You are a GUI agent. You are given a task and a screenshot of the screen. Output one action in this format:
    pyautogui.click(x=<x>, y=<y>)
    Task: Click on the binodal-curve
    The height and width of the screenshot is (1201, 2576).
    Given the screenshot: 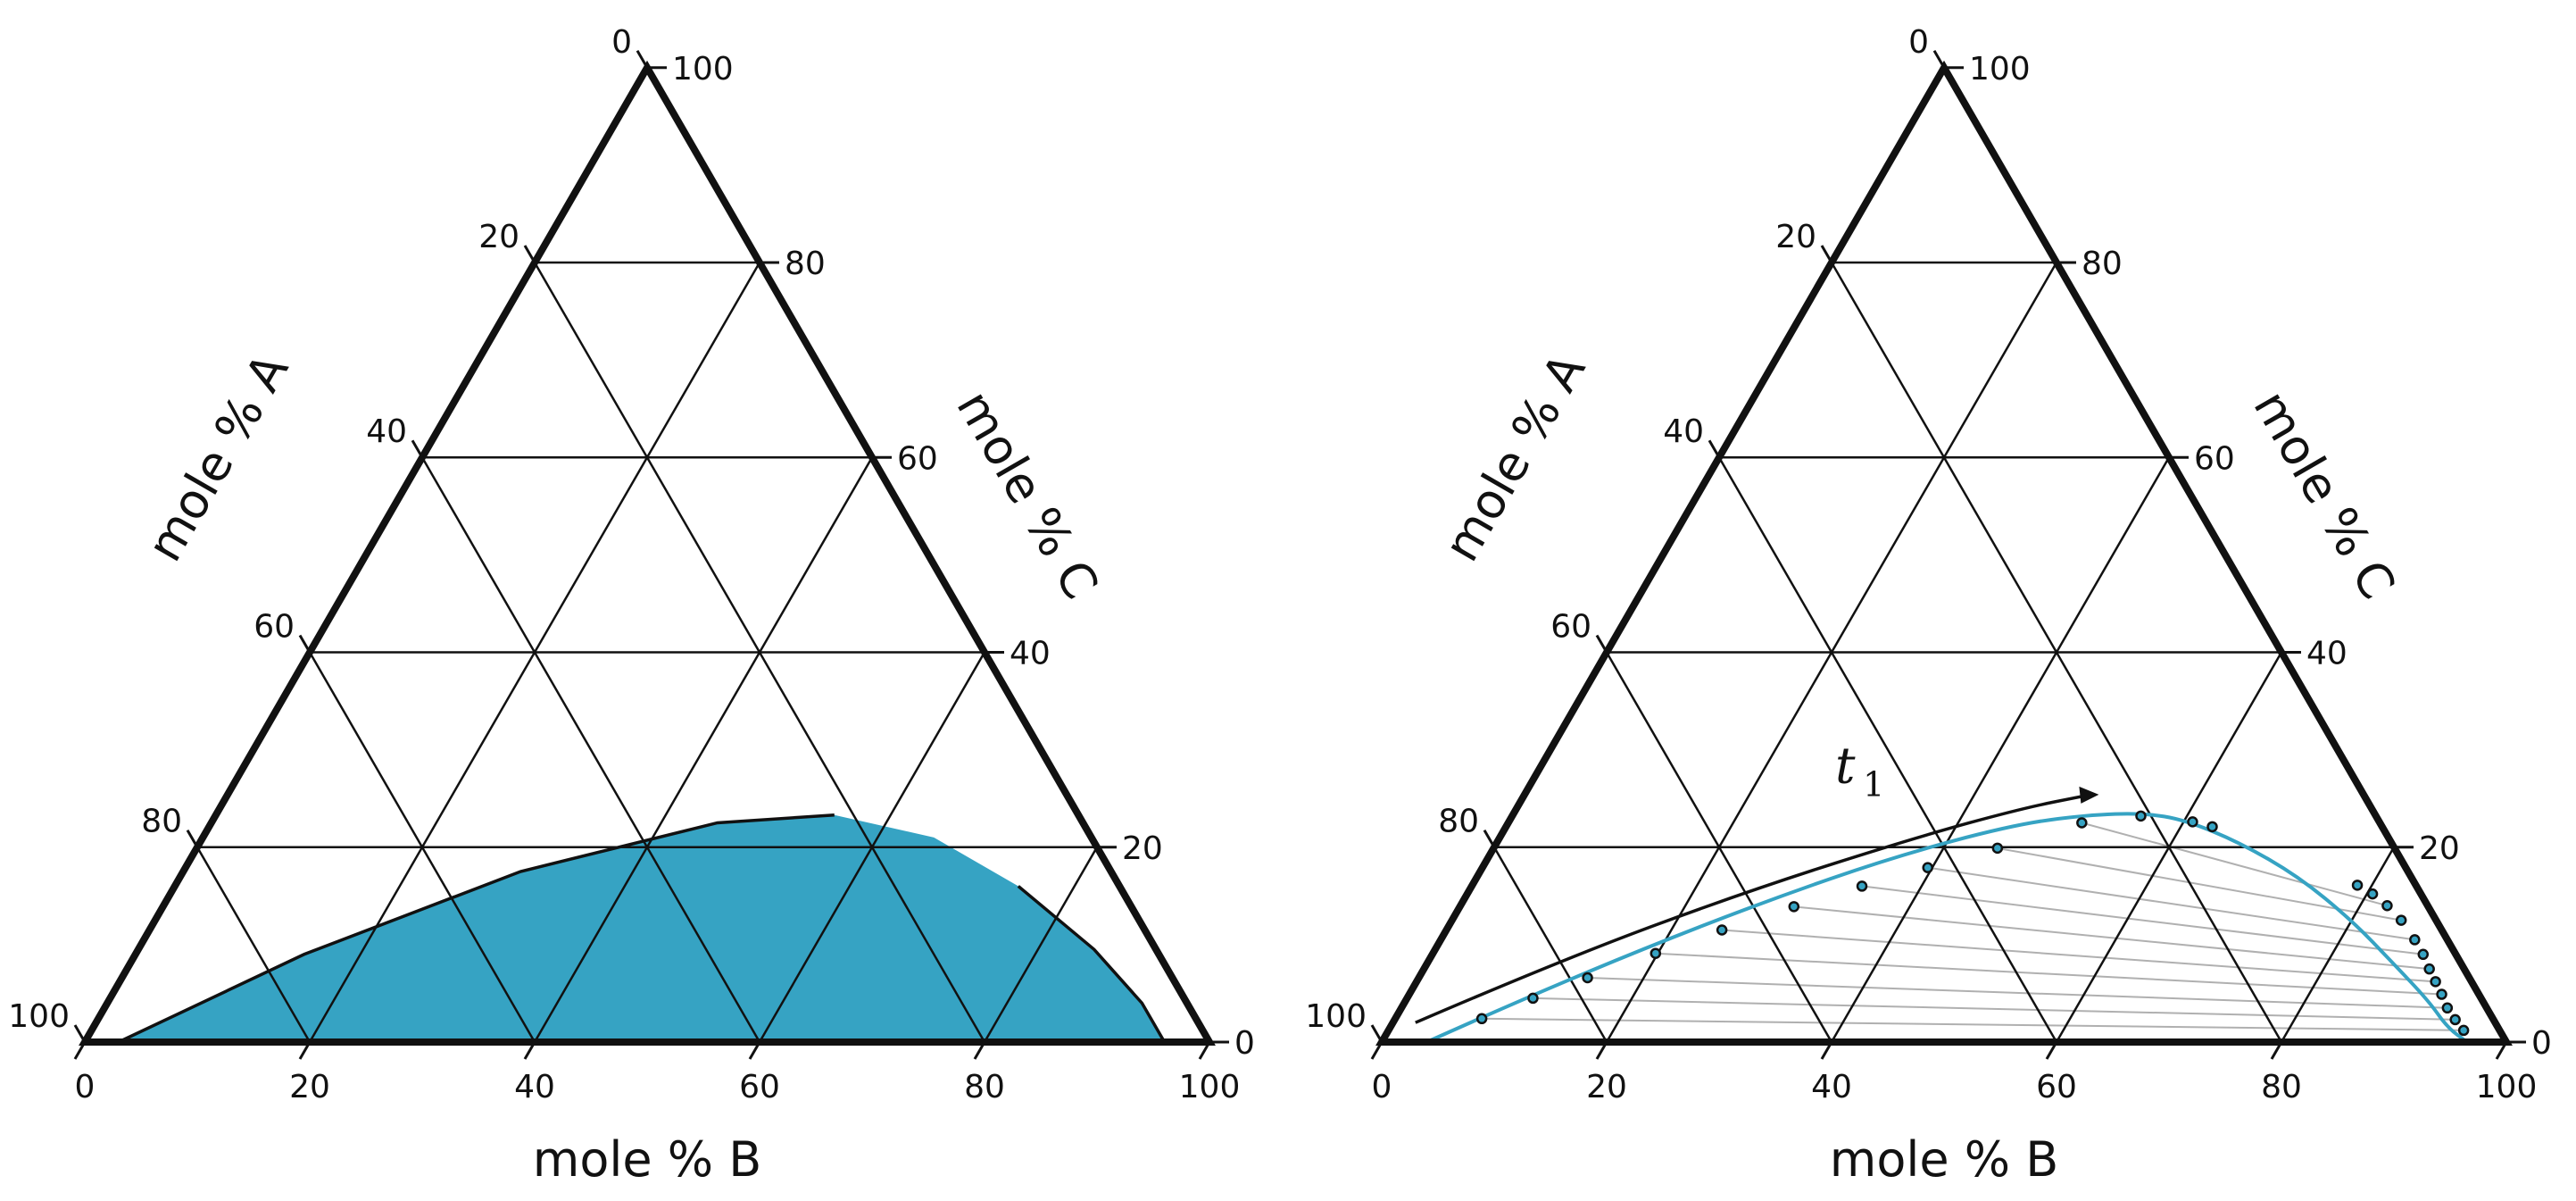 What is the action you would take?
    pyautogui.click(x=1947, y=928)
    